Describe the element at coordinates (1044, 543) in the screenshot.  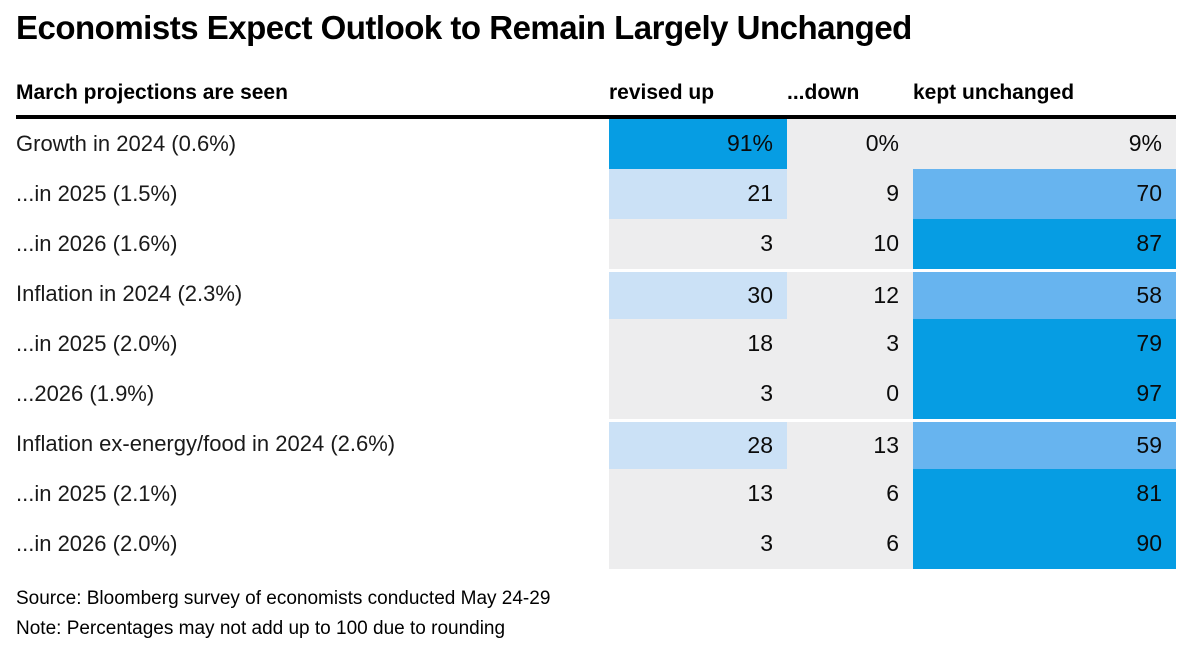
I see `cell-kept-unchanged: 90` at that location.